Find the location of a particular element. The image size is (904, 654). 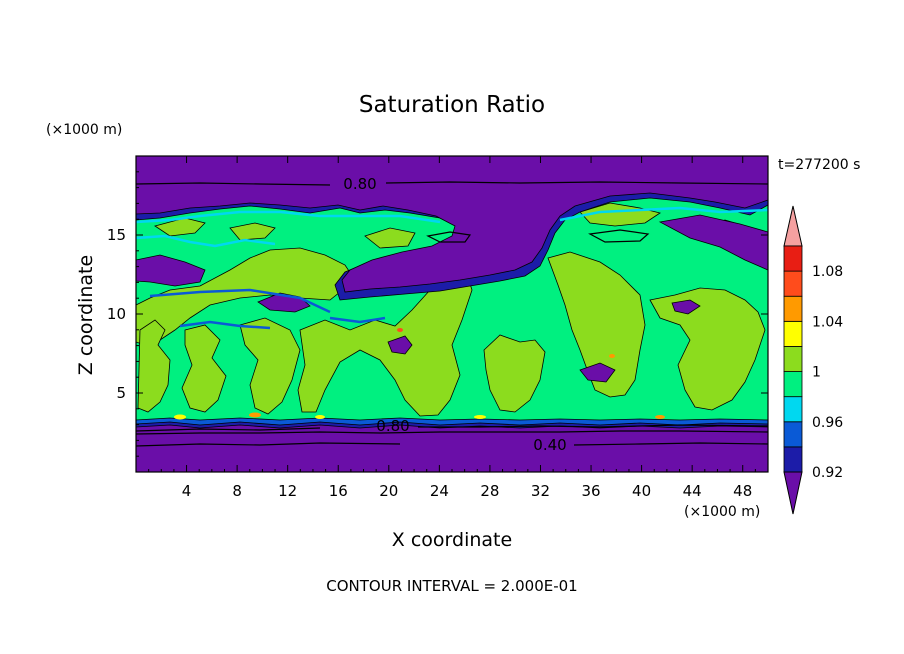

chart-title: Saturation Ratio is located at coordinates (452, 105).